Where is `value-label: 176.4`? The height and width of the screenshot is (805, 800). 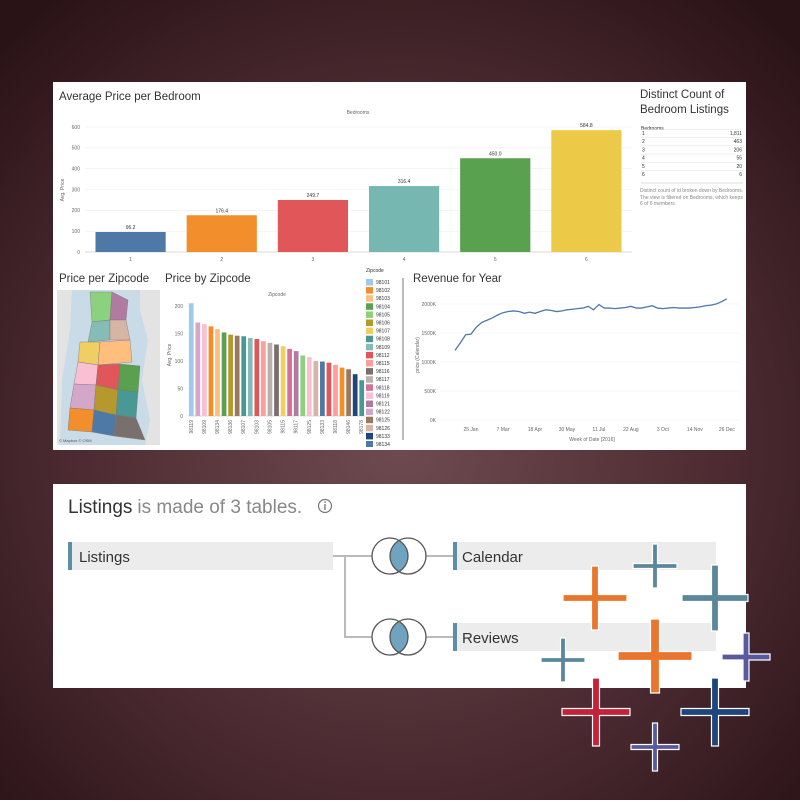
value-label: 176.4 is located at coordinates (221, 211).